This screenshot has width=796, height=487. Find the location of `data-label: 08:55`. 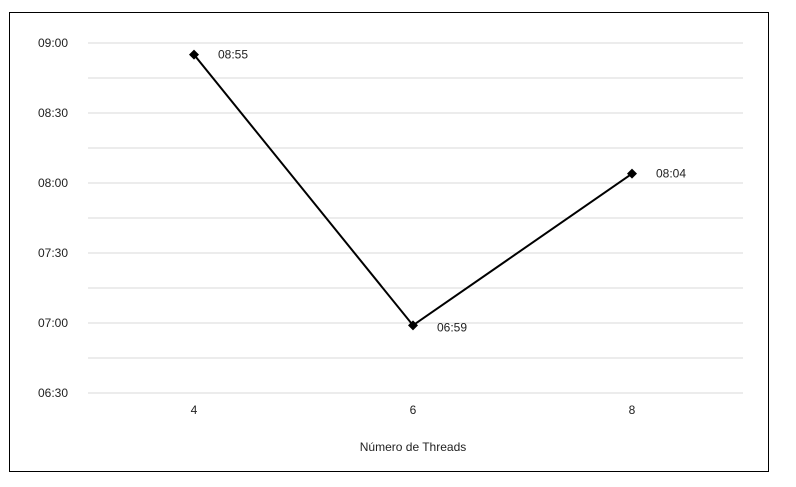

data-label: 08:55 is located at coordinates (233, 55).